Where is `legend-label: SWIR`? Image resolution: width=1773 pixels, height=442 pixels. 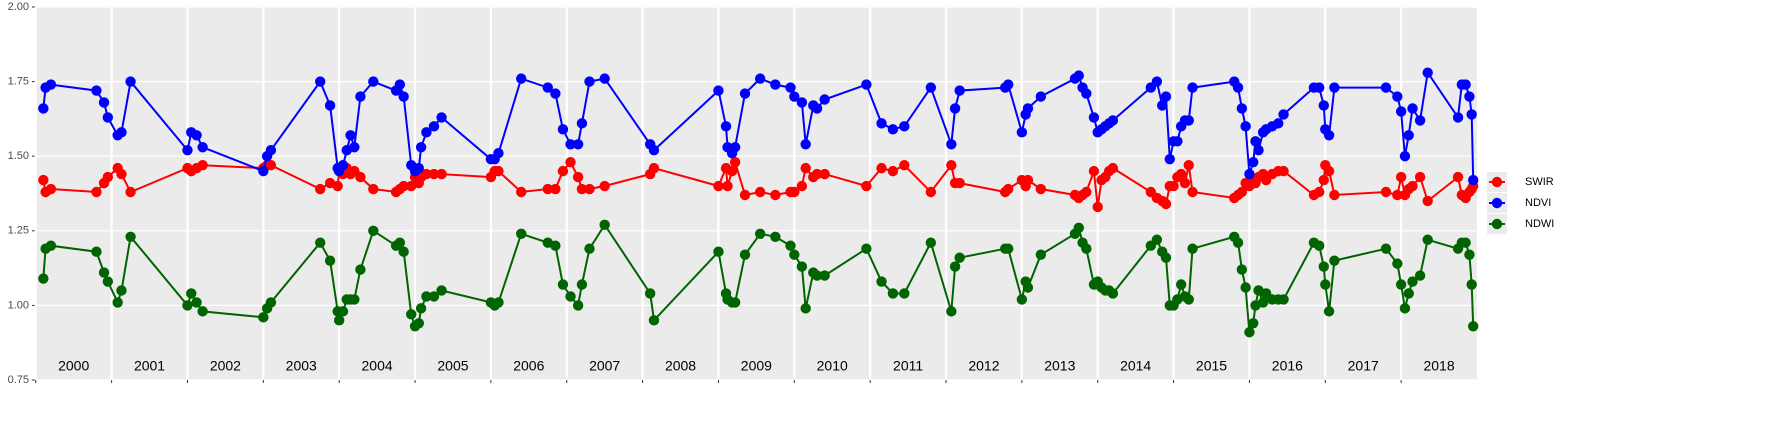 legend-label: SWIR is located at coordinates (1539, 182).